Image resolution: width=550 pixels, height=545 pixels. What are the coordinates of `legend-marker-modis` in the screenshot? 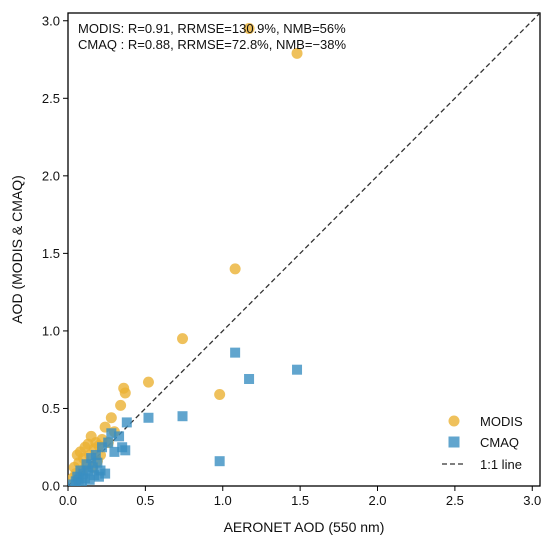 It's located at (454, 421).